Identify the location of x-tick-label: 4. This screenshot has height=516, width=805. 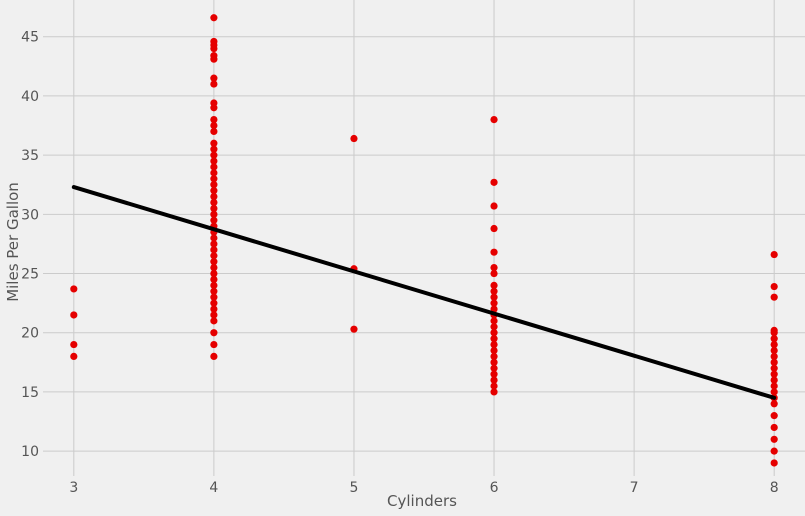
(213, 488).